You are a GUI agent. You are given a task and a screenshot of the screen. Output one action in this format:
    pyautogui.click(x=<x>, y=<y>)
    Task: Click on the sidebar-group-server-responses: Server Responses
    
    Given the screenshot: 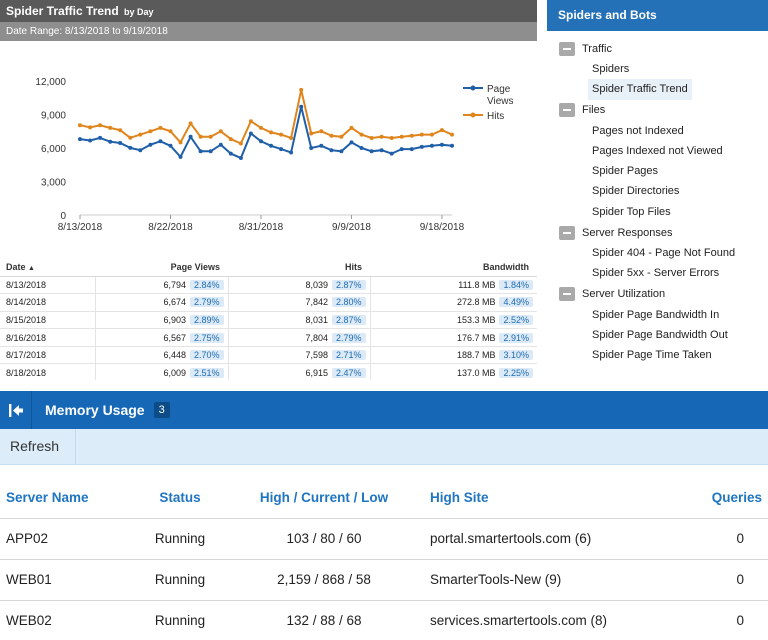 What is the action you would take?
    pyautogui.click(x=657, y=232)
    